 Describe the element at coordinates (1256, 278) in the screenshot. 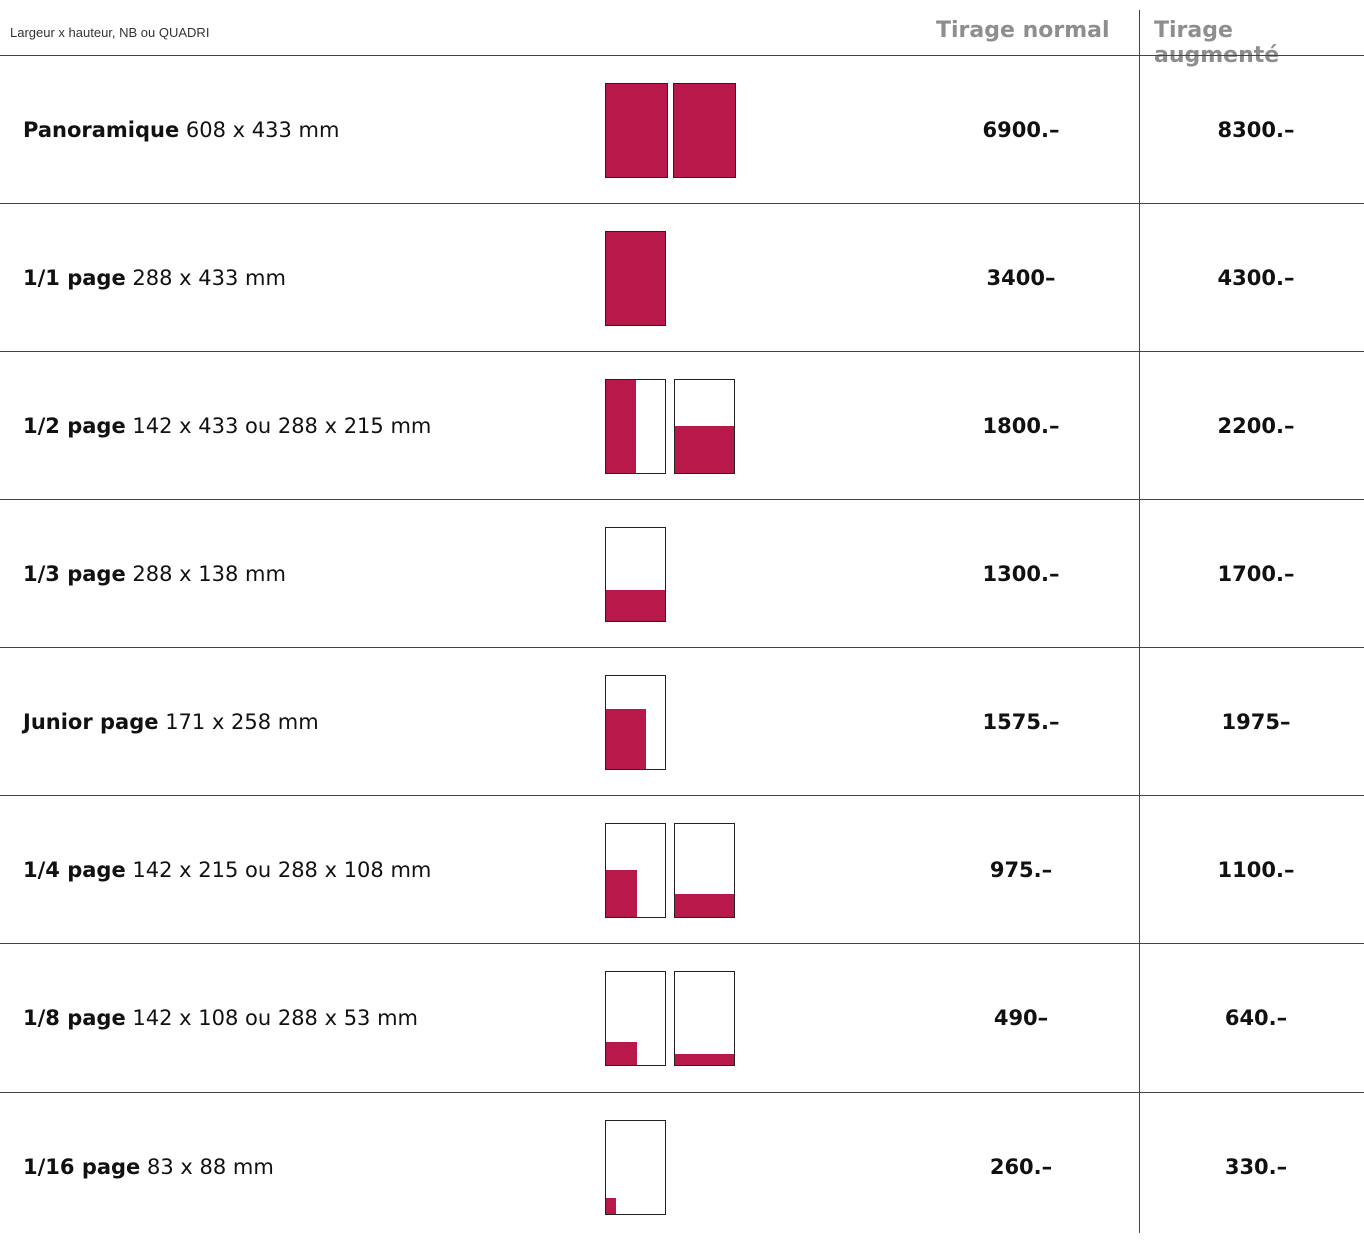

I see `price-augmente: 4300.–` at that location.